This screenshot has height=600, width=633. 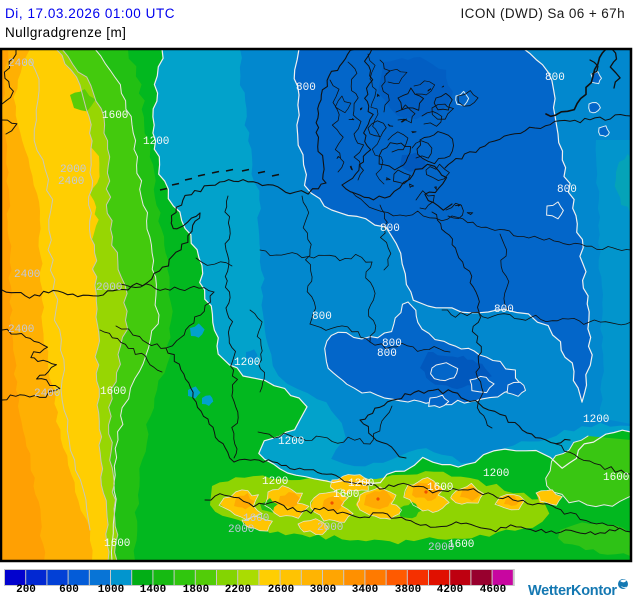 I want to click on svg-text: WetterKontor, so click(x=572, y=591).